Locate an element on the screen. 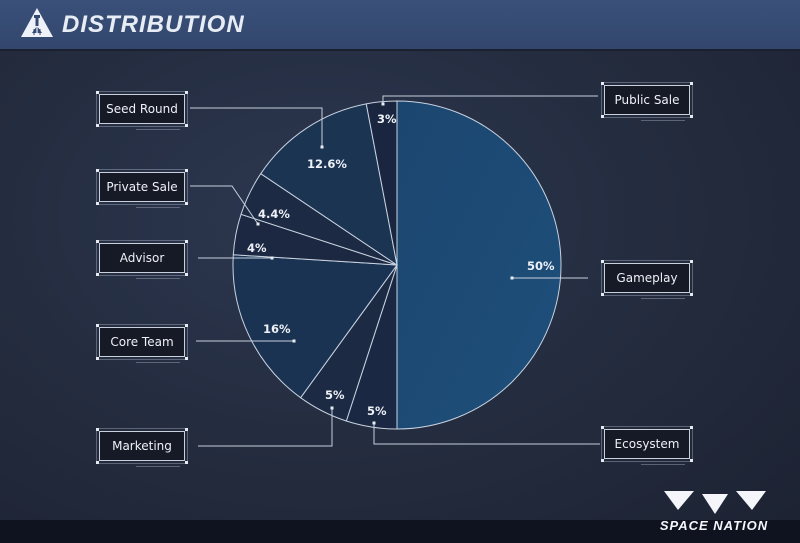  label-public-sale: Public Sale is located at coordinates (647, 101).